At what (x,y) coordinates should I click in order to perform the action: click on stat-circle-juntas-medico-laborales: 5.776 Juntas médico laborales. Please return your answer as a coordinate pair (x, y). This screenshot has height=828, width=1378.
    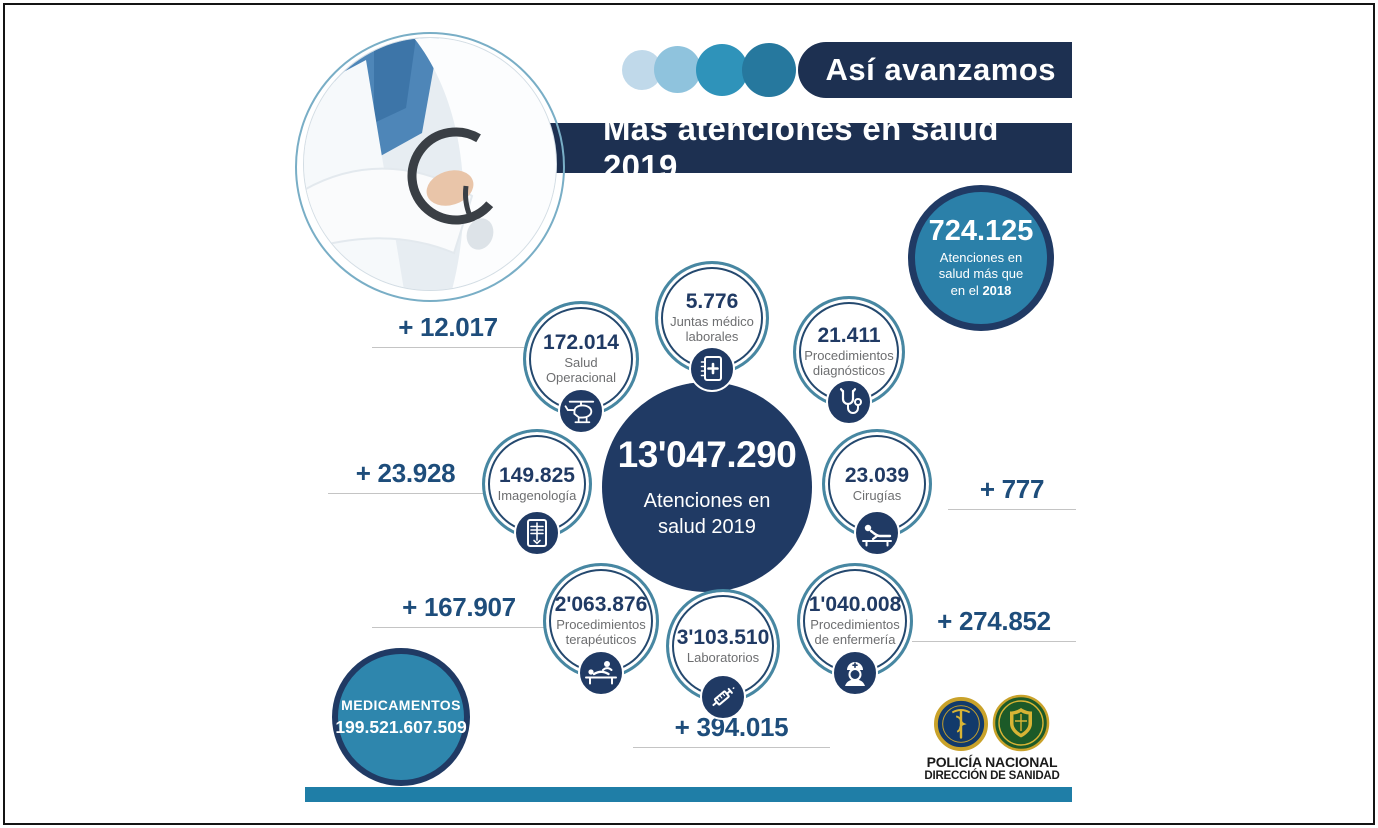
    Looking at the image, I should click on (712, 326).